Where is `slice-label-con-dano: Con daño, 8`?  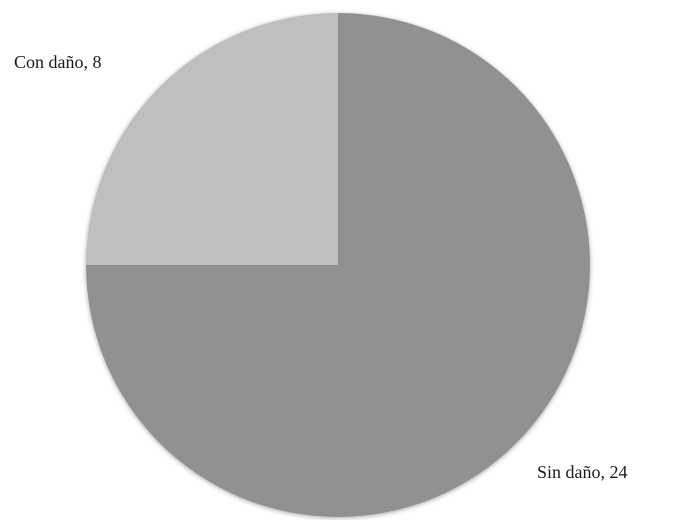
slice-label-con-dano: Con daño, 8 is located at coordinates (58, 62).